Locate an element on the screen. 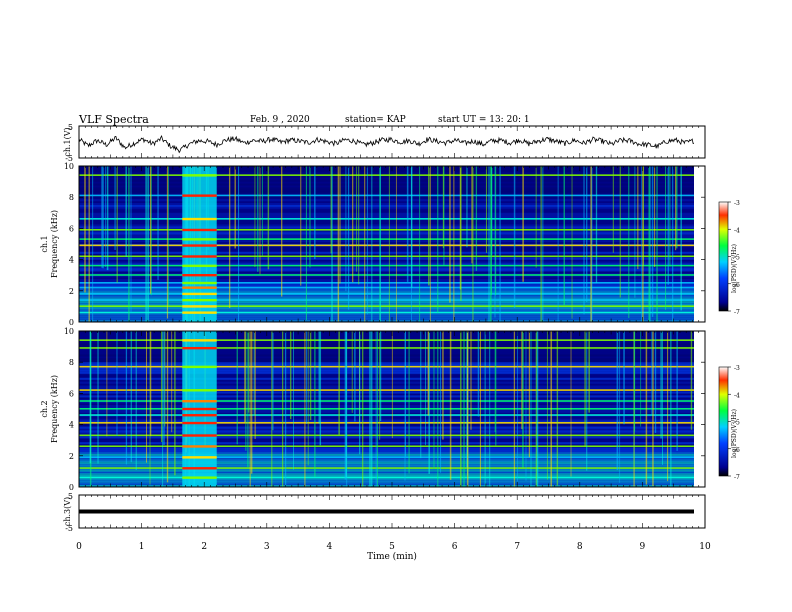 This screenshot has width=792, height=612. series-line is located at coordinates (386, 144).